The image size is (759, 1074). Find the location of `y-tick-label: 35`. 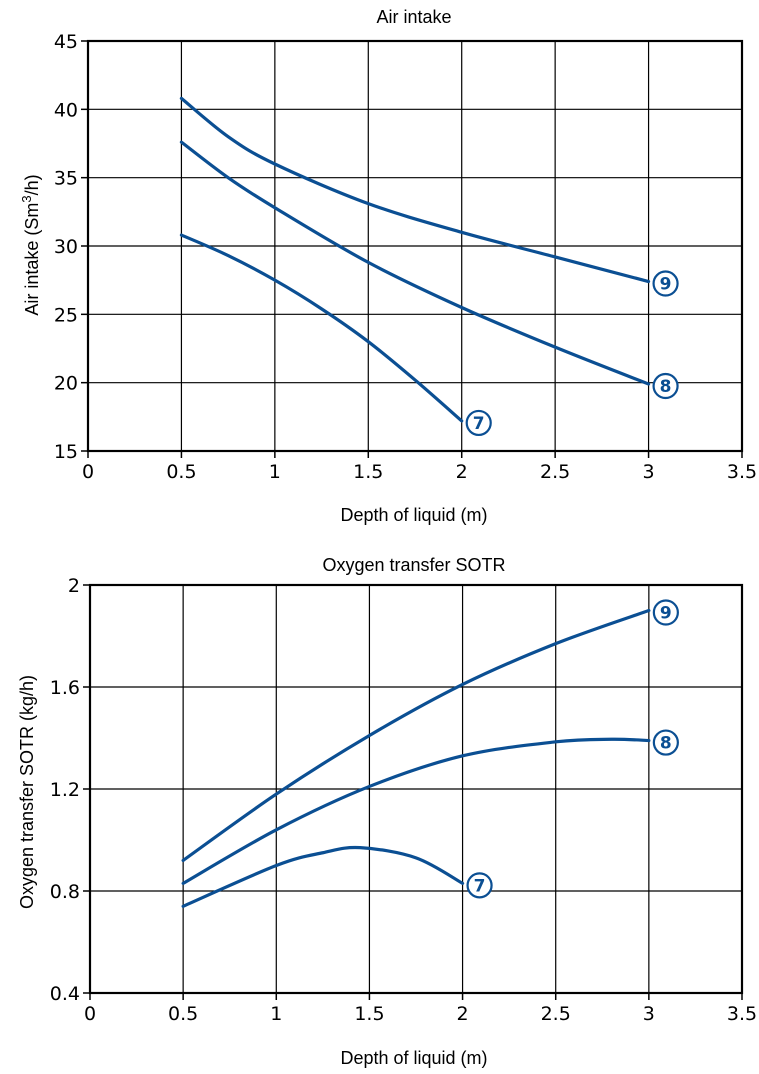

y-tick-label: 35 is located at coordinates (66, 179).